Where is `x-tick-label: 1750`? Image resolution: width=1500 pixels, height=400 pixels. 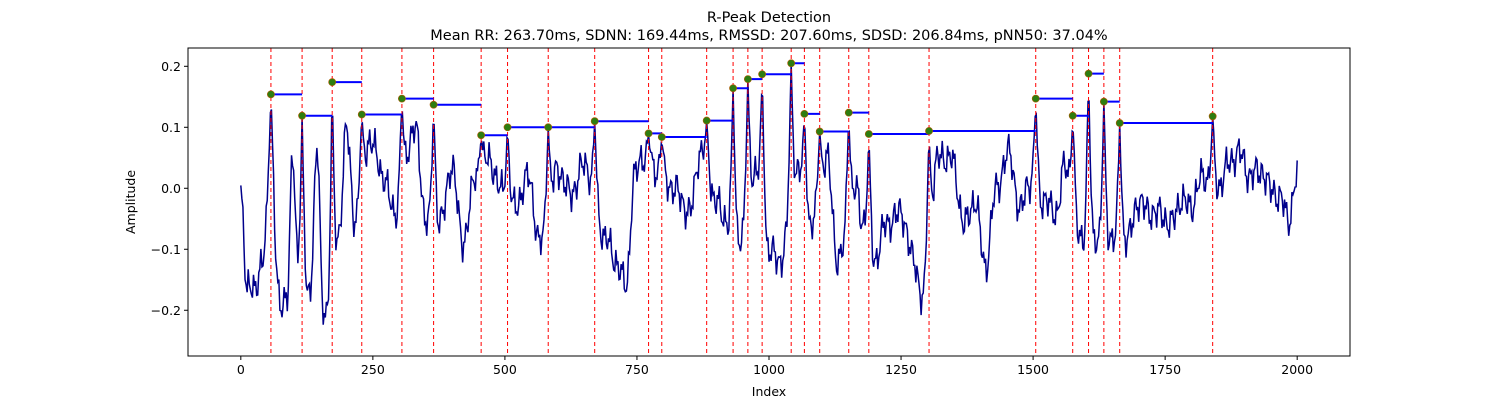 x-tick-label: 1750 is located at coordinates (1165, 369).